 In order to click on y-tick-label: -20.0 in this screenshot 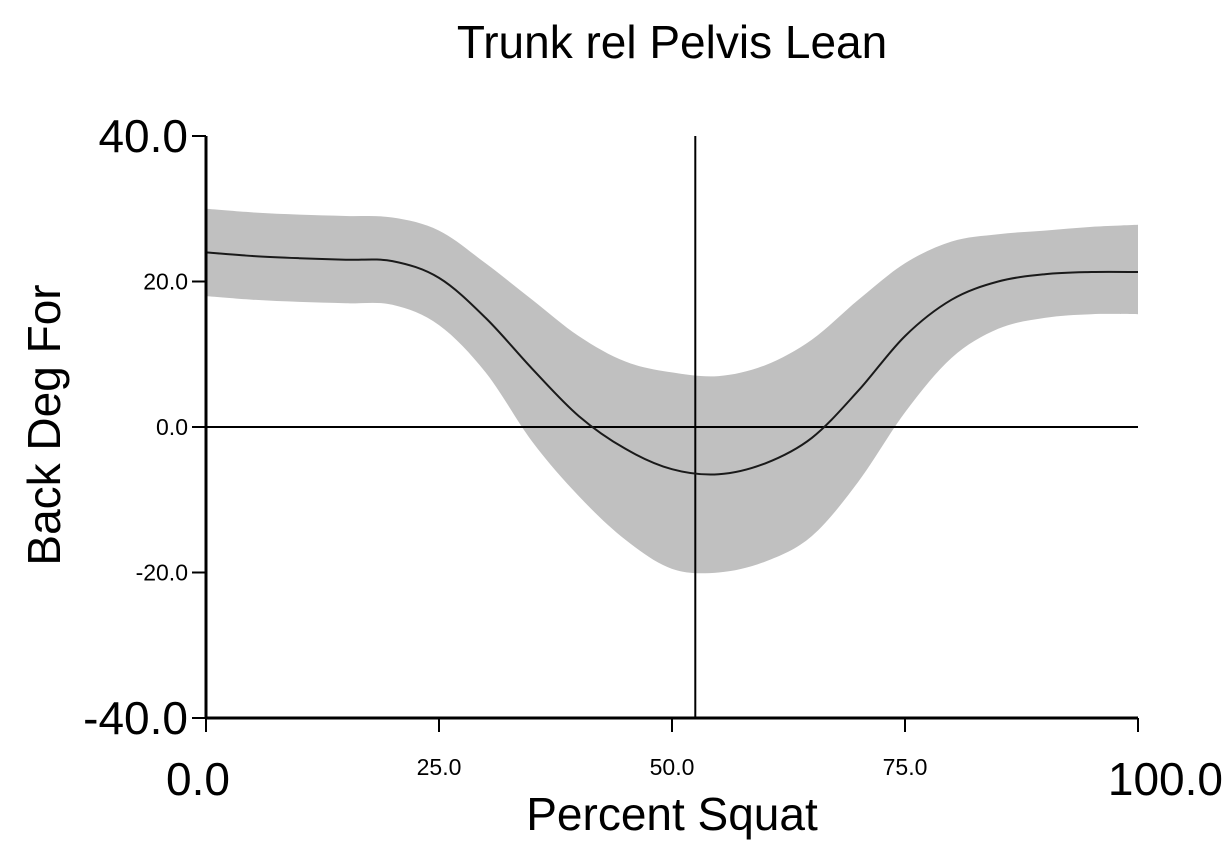, I will do `click(162, 573)`.